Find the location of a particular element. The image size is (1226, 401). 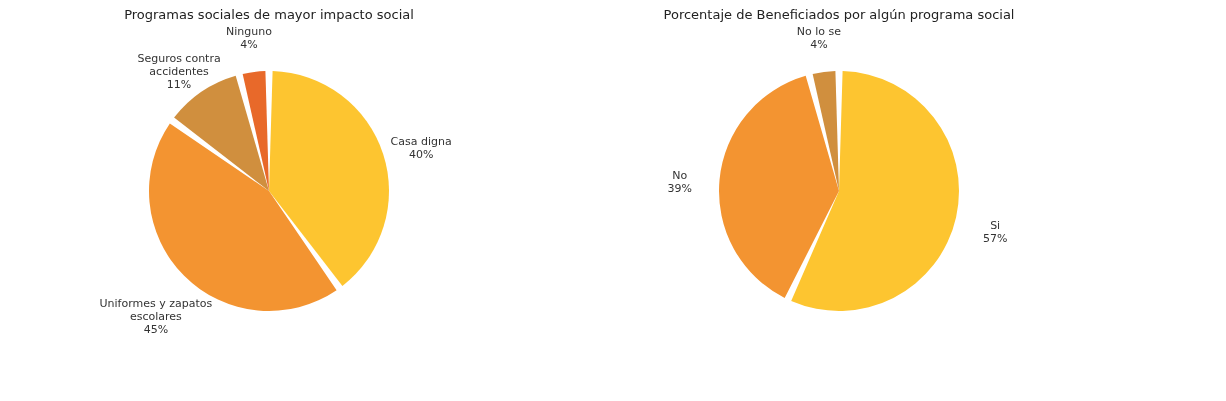

pie-slice is located at coordinates (329, 178).